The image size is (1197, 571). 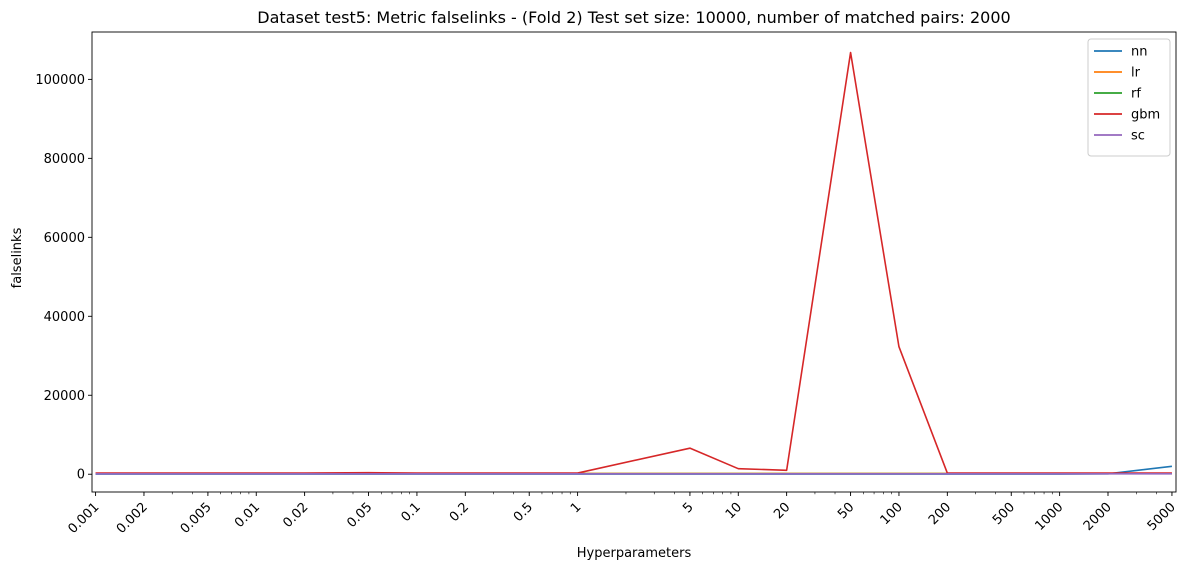 What do you see at coordinates (688, 508) in the screenshot?
I see `x-tick-label: 5` at bounding box center [688, 508].